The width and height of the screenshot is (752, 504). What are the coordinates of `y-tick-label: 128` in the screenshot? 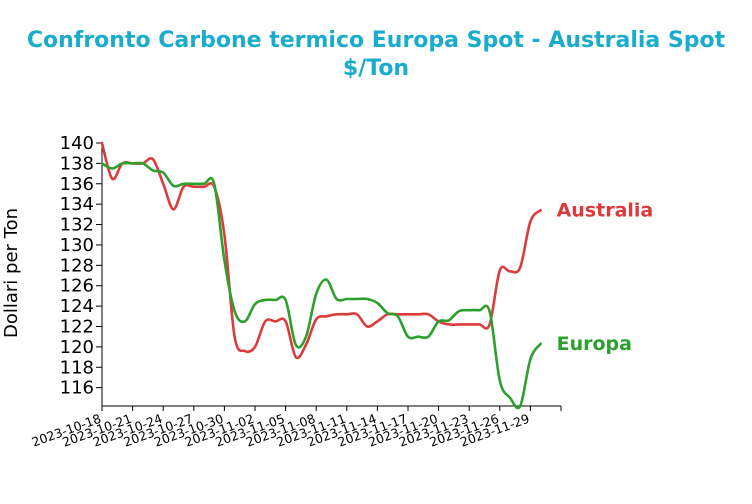 It's located at (77, 265).